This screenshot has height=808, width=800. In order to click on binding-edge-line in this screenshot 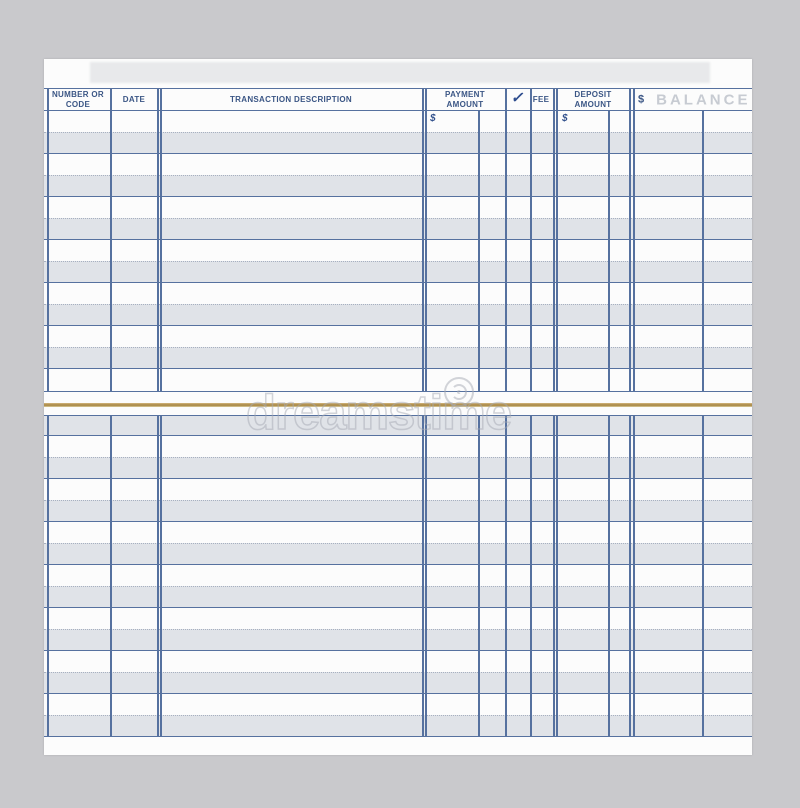, I will do `click(398, 405)`.